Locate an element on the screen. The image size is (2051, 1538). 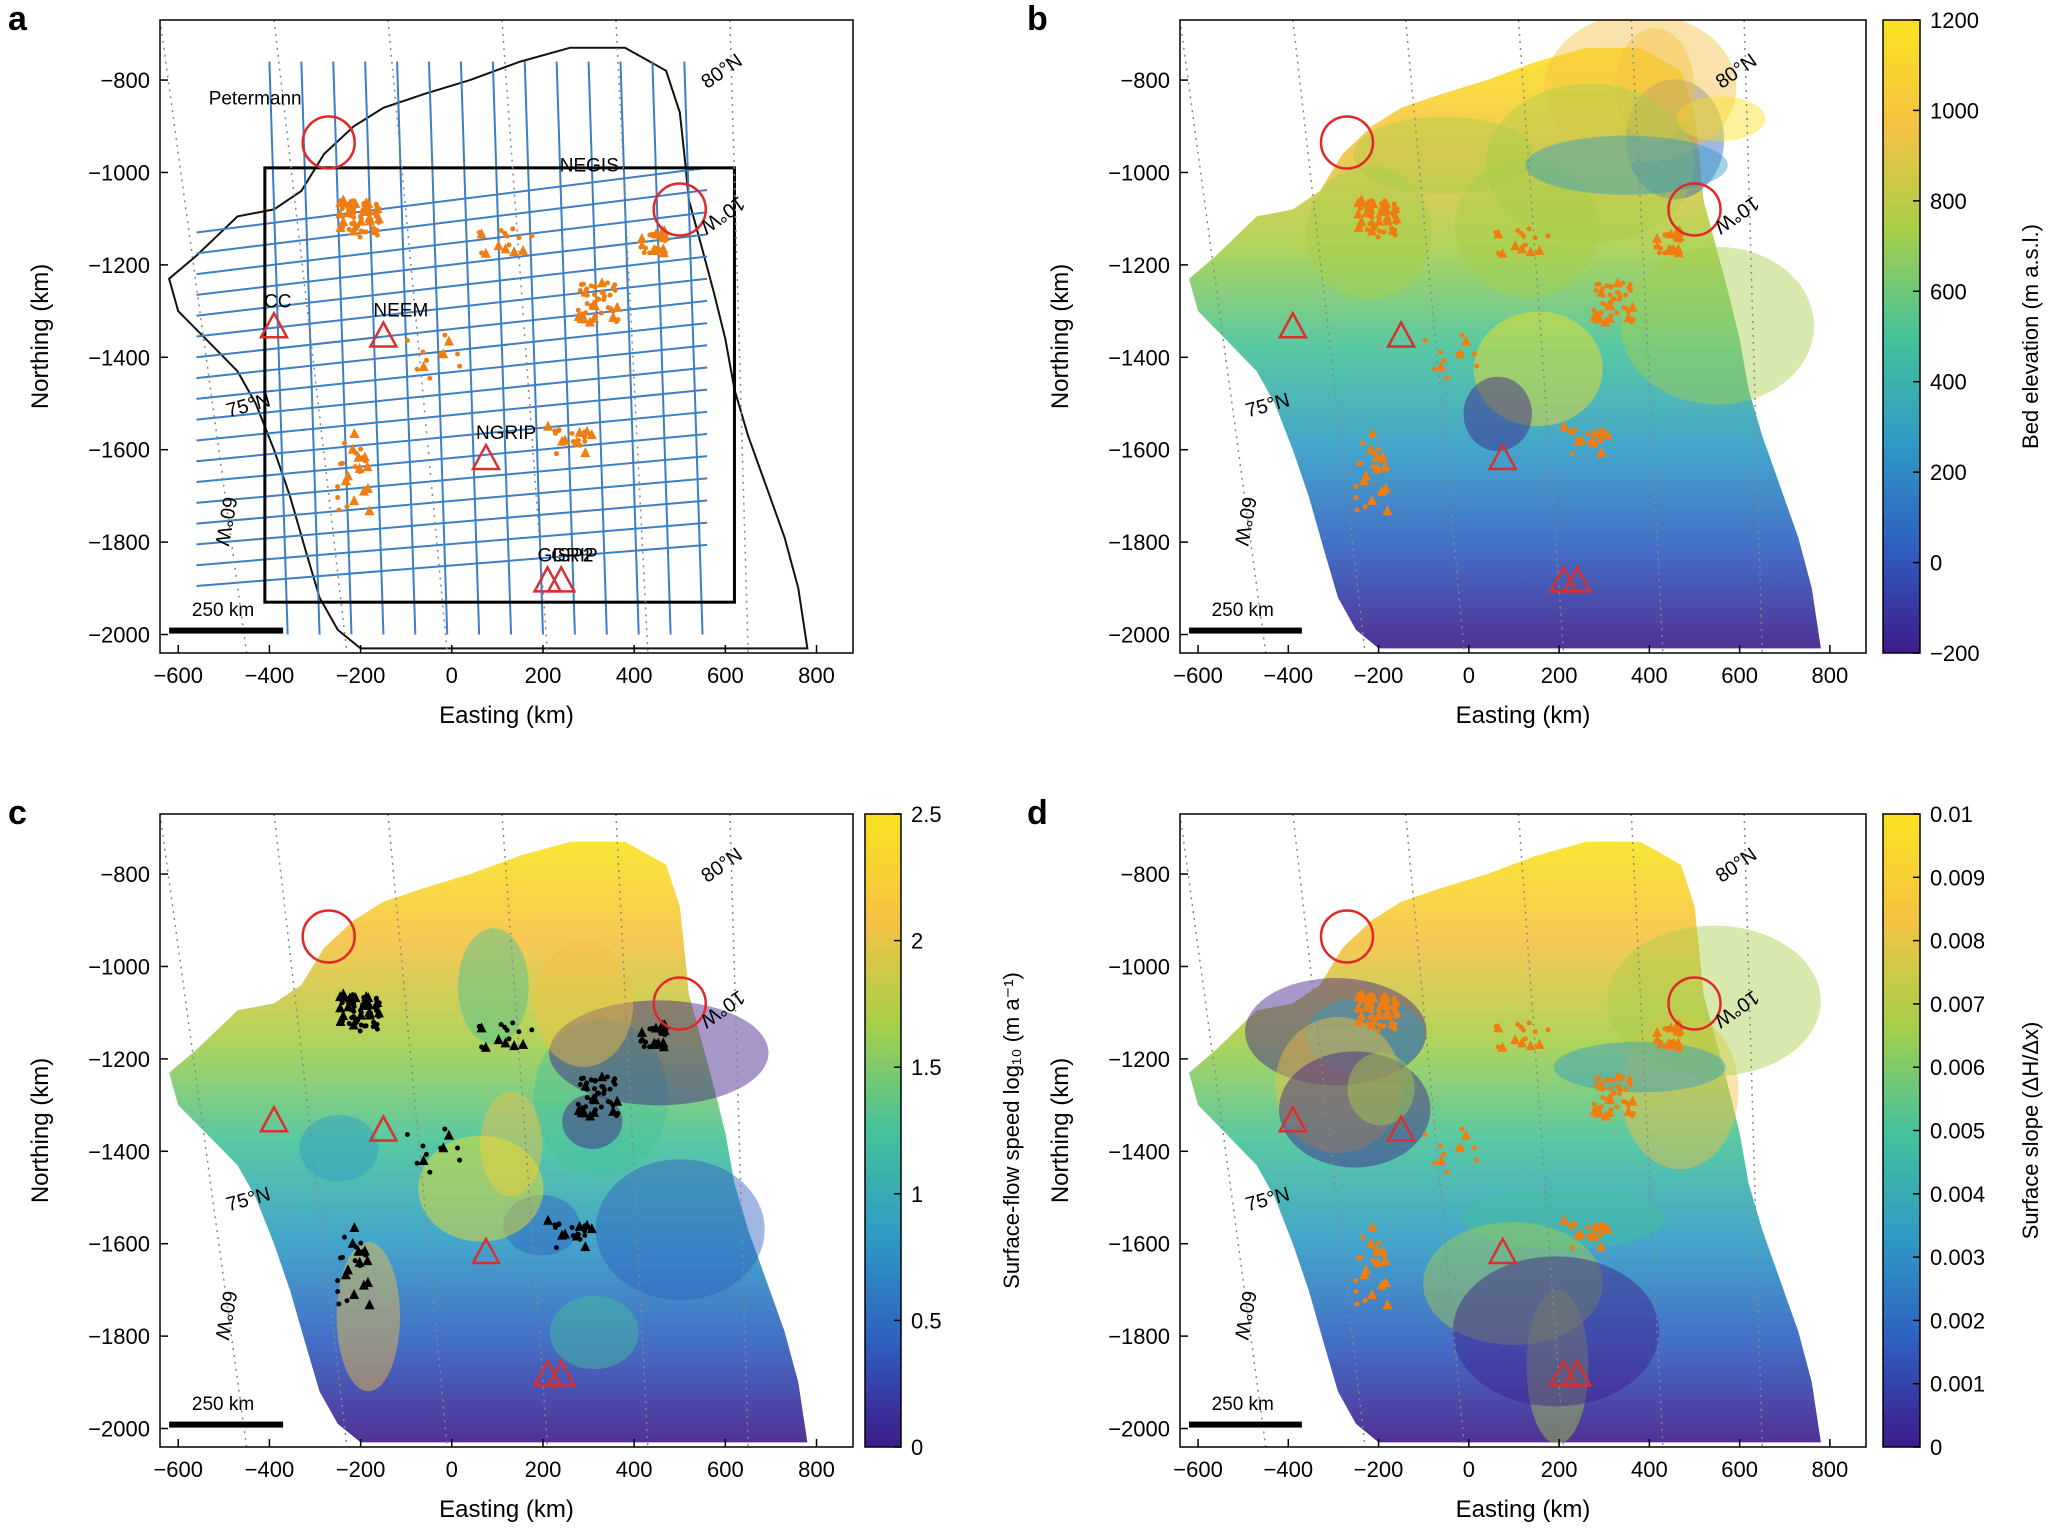
colorbar-tick-label: 0.008 is located at coordinates (1957, 941).